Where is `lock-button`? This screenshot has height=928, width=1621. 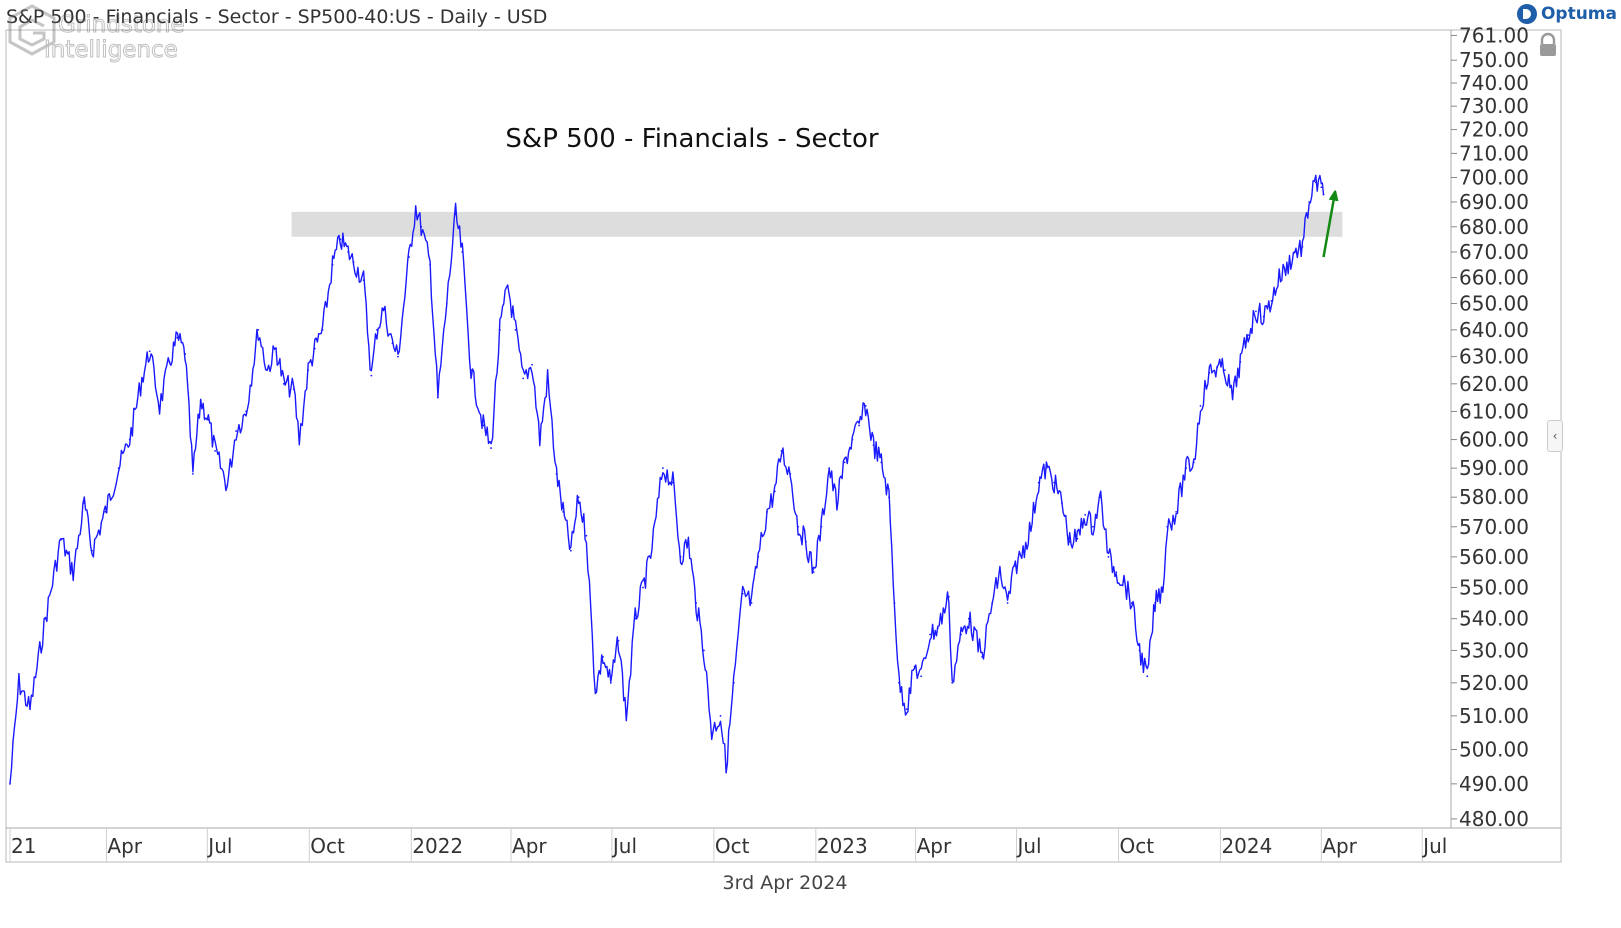 lock-button is located at coordinates (1548, 45).